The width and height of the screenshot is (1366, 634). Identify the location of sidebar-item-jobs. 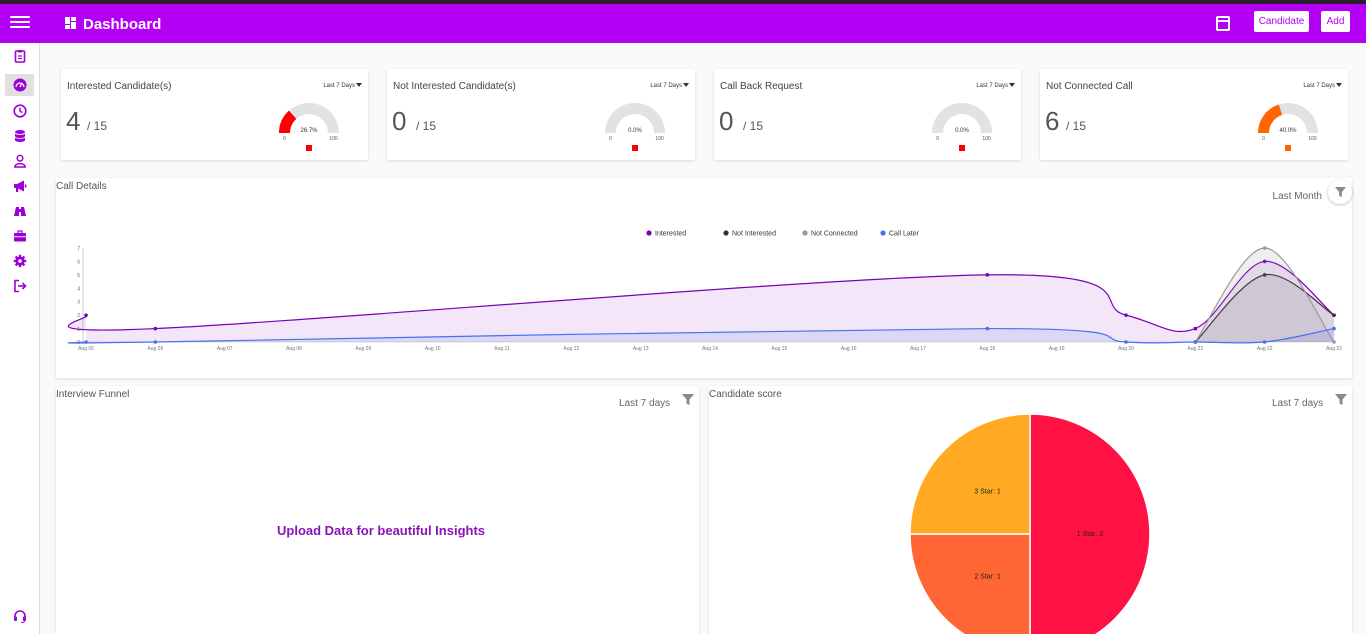
(19, 236).